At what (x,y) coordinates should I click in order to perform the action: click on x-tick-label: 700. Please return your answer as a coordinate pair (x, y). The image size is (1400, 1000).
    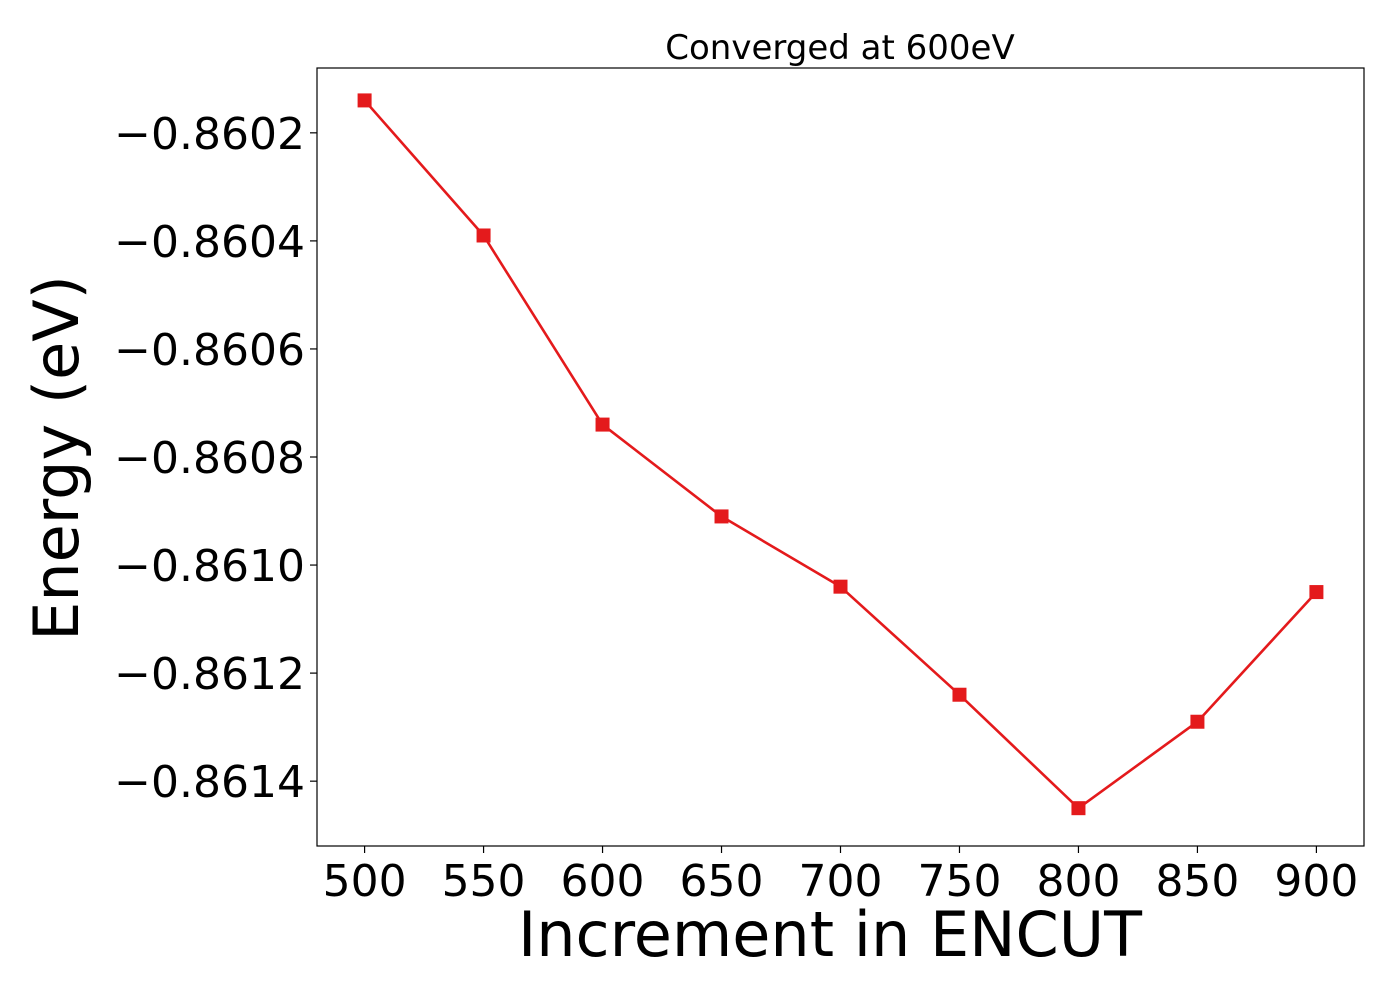
    Looking at the image, I should click on (841, 881).